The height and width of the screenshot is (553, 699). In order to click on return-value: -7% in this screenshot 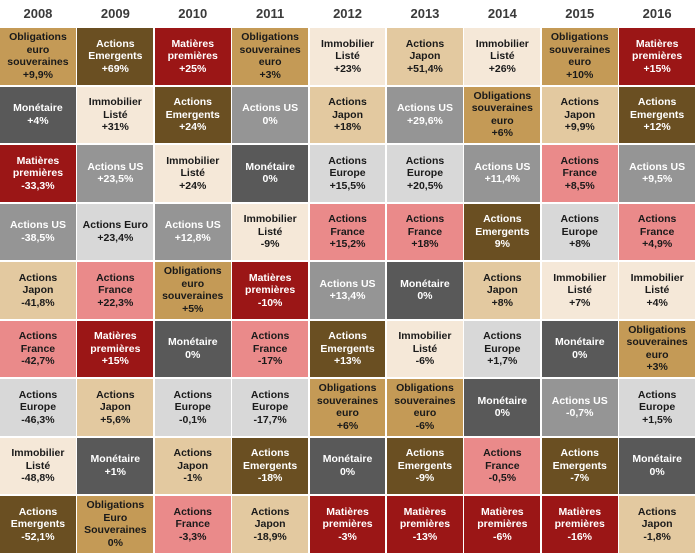, I will do `click(580, 478)`.